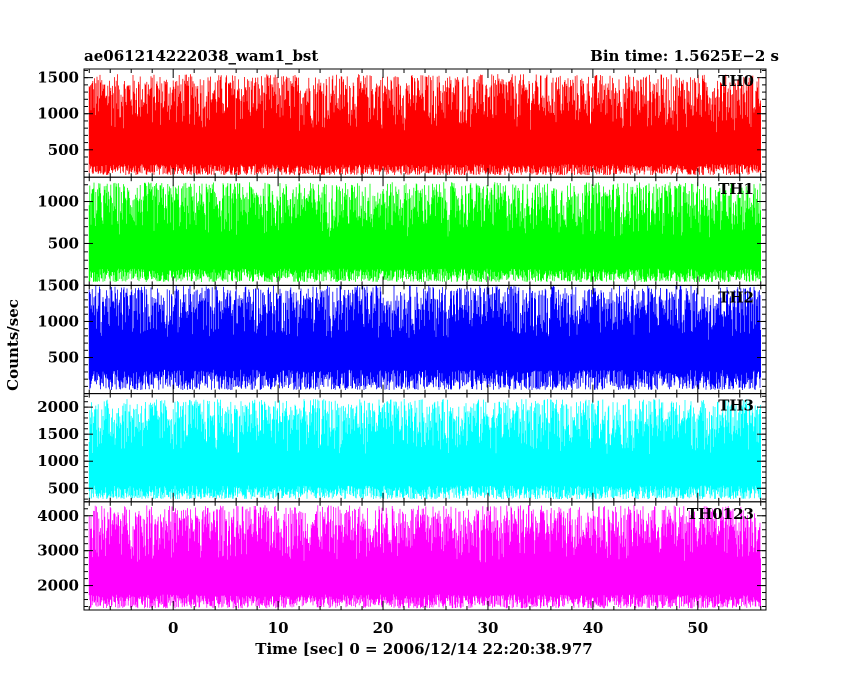 Image resolution: width=850 pixels, height=680 pixels. What do you see at coordinates (736, 406) in the screenshot?
I see `panel-label: TH3` at bounding box center [736, 406].